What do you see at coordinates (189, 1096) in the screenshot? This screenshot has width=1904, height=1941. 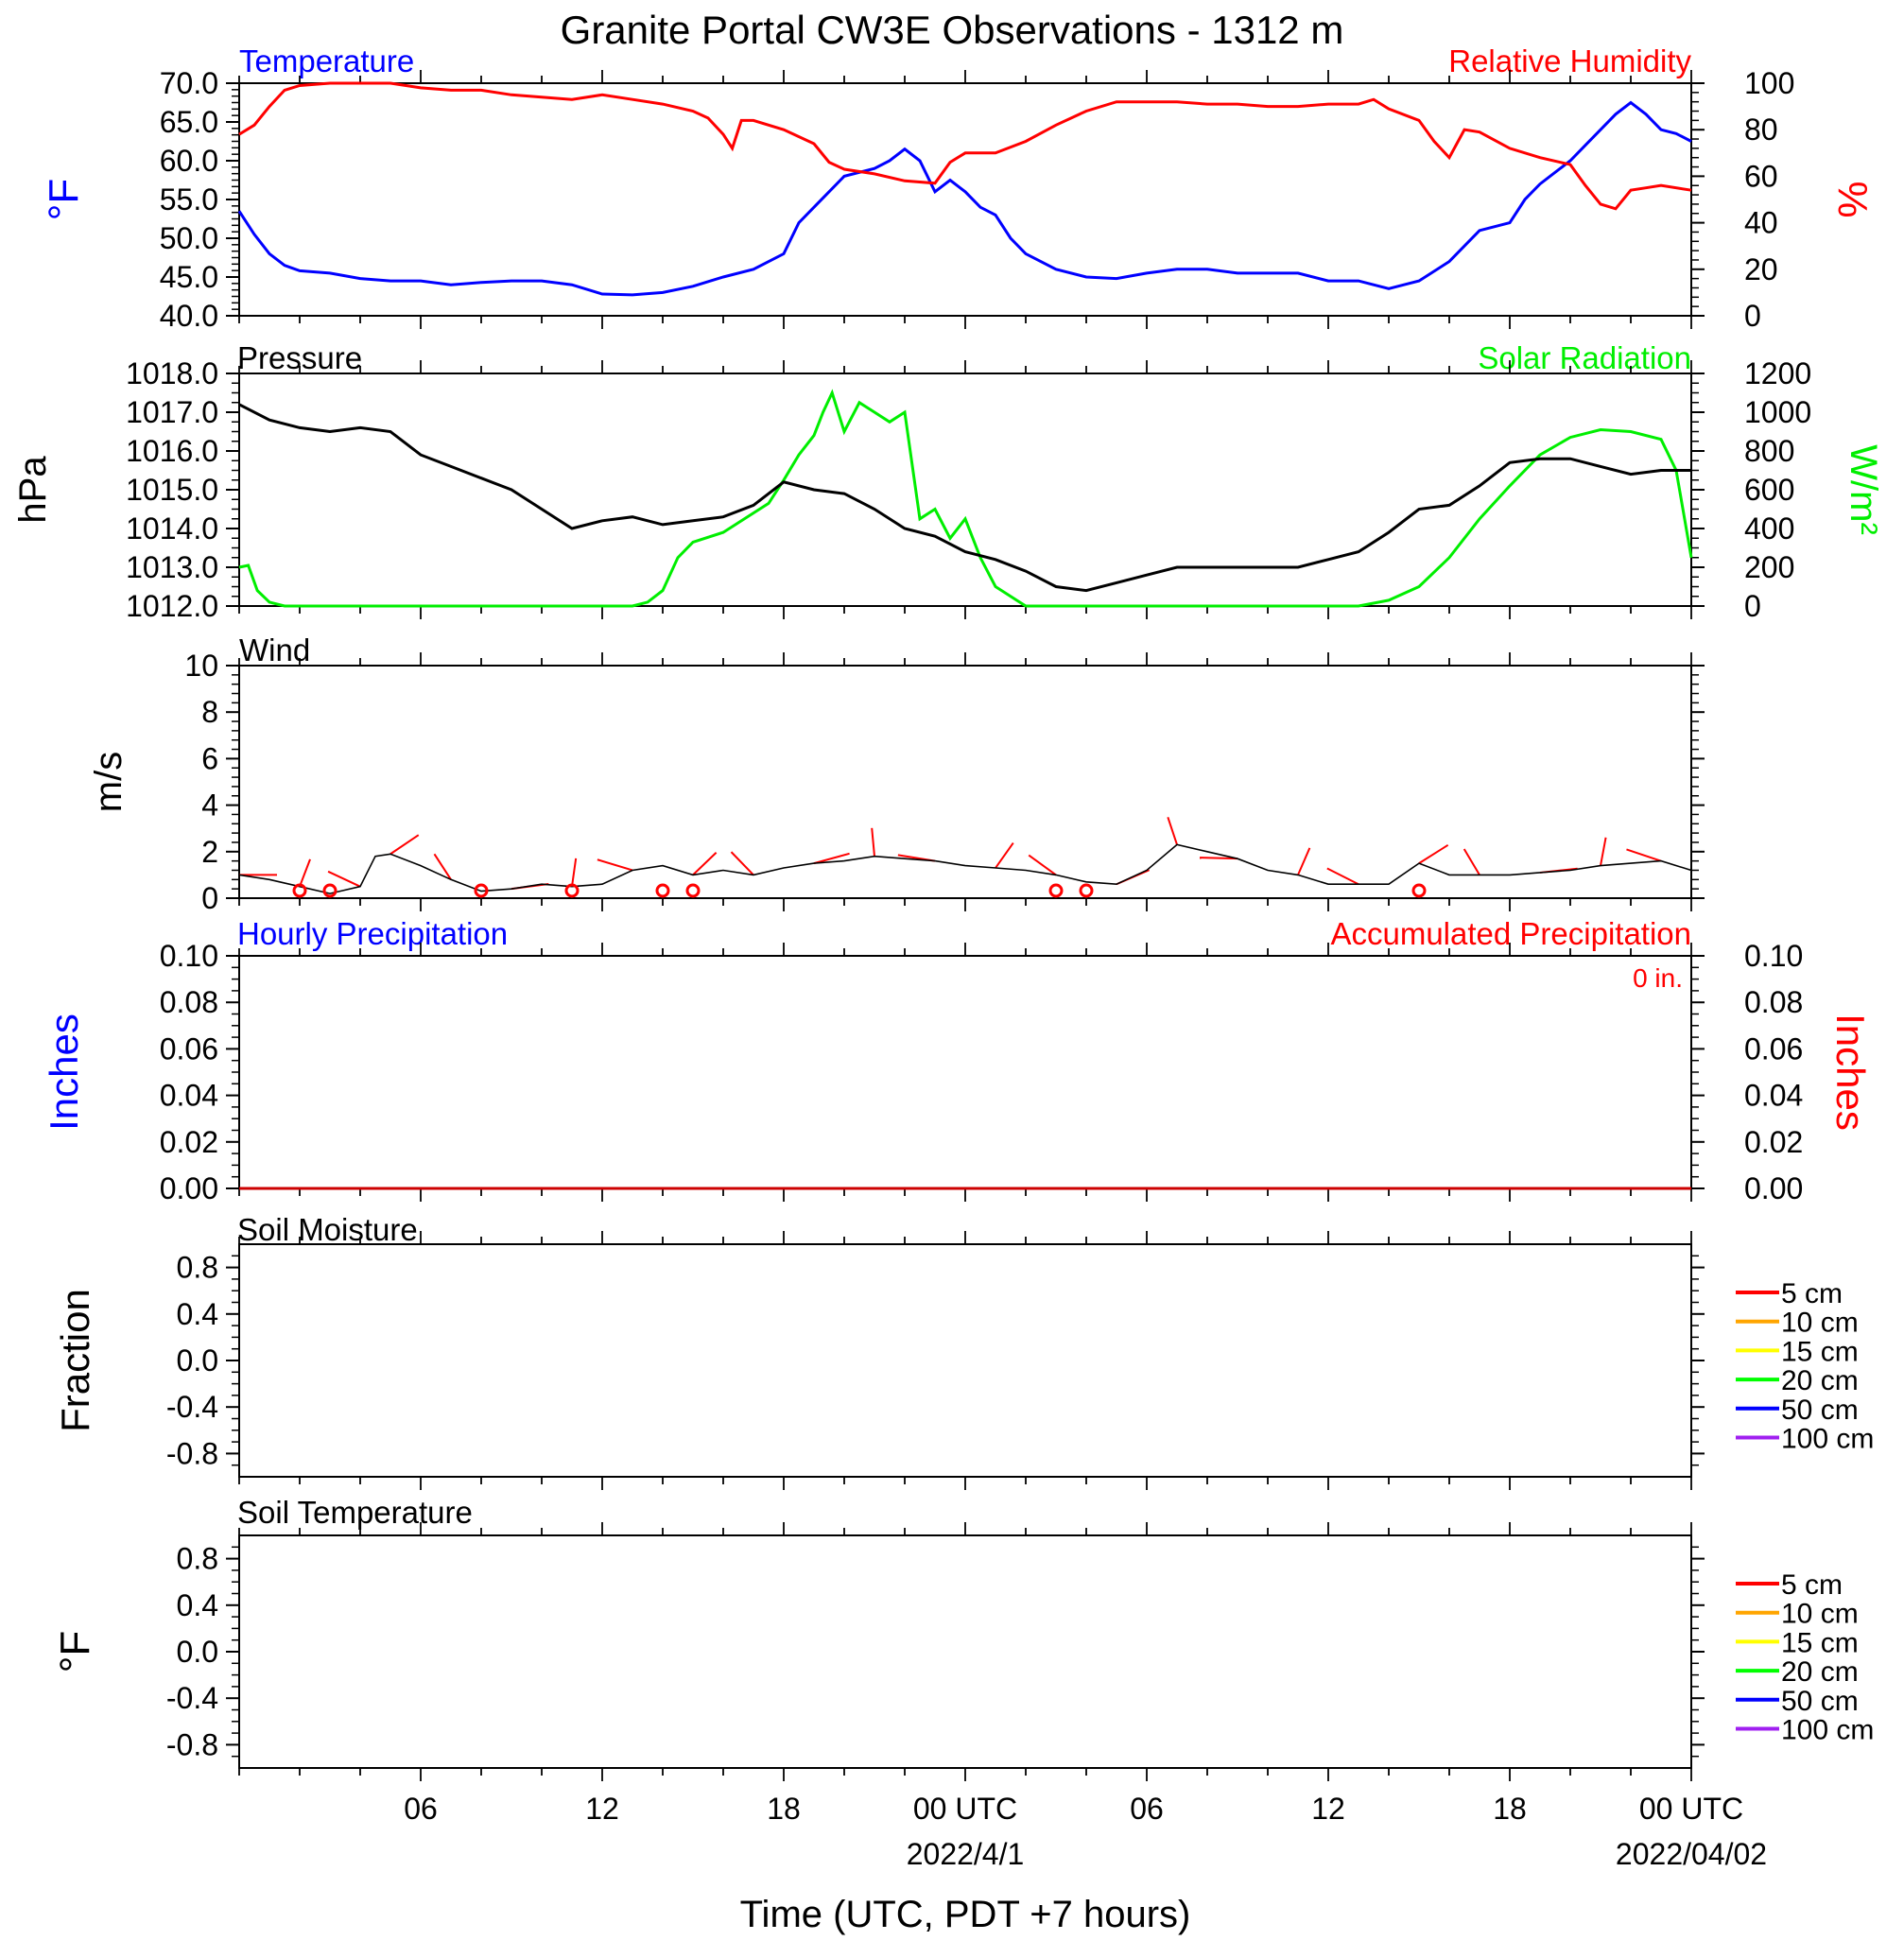 I see `left-tick-label: 0.04` at bounding box center [189, 1096].